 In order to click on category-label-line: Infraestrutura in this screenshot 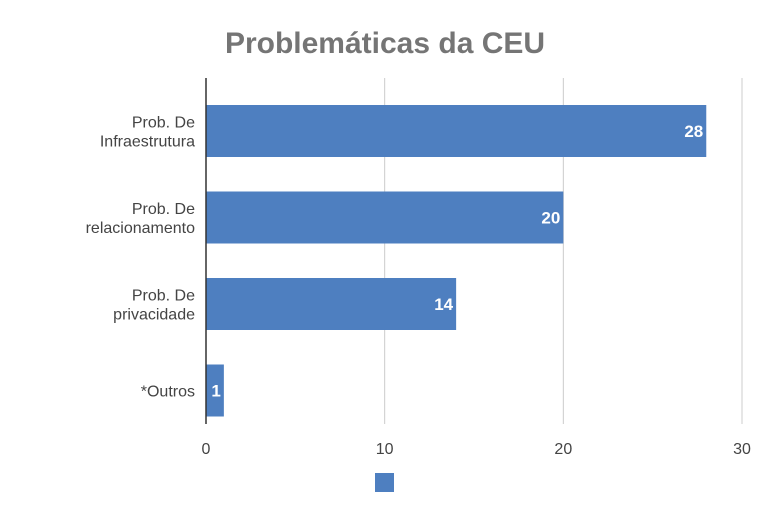, I will do `click(147, 142)`.